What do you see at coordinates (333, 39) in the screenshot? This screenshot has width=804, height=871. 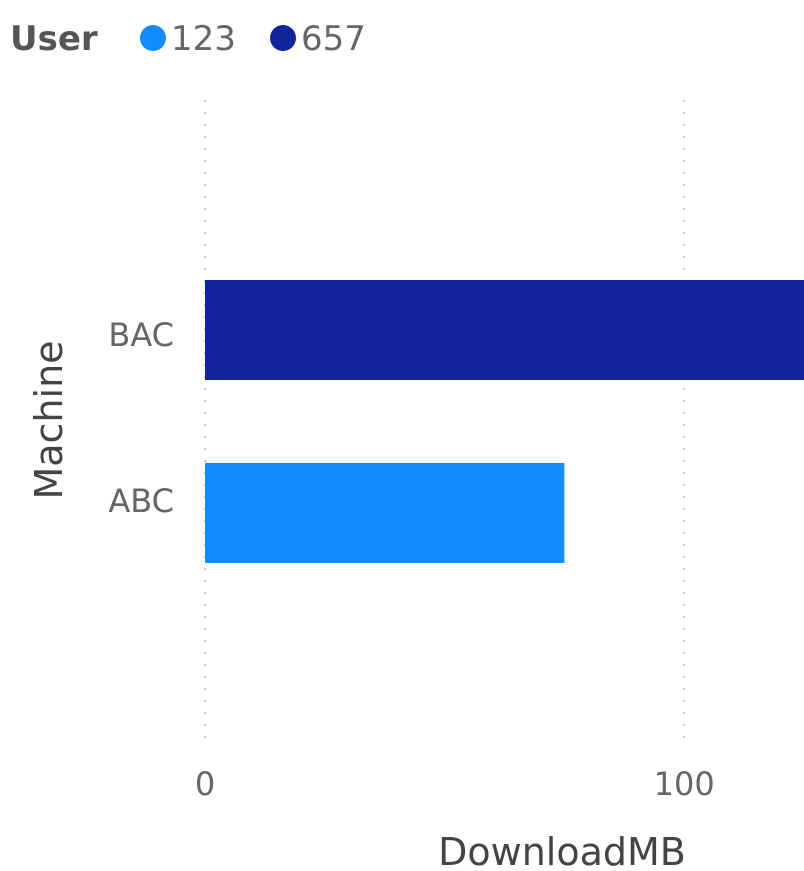 I see `legend-label-657: 657` at bounding box center [333, 39].